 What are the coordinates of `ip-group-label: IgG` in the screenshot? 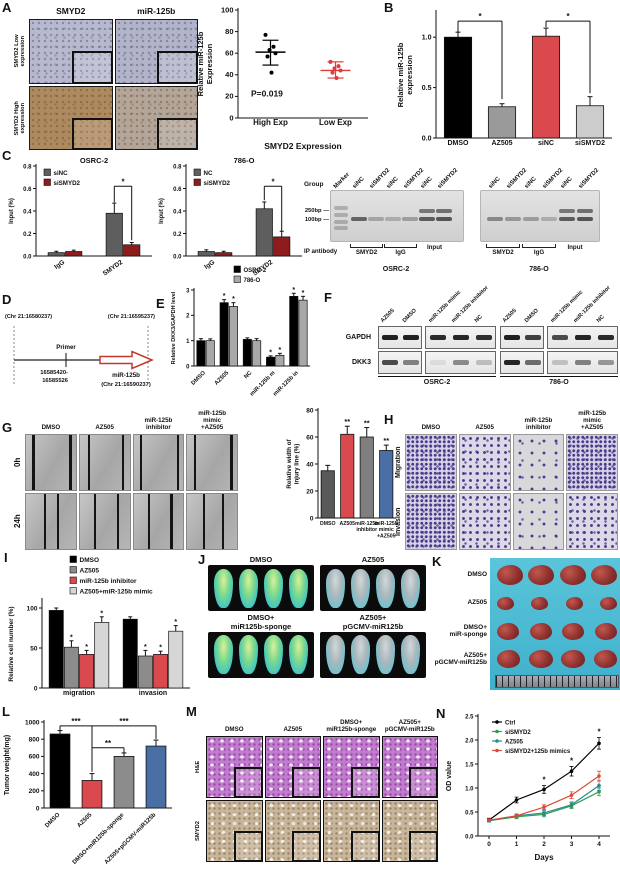 It's located at (539, 250).